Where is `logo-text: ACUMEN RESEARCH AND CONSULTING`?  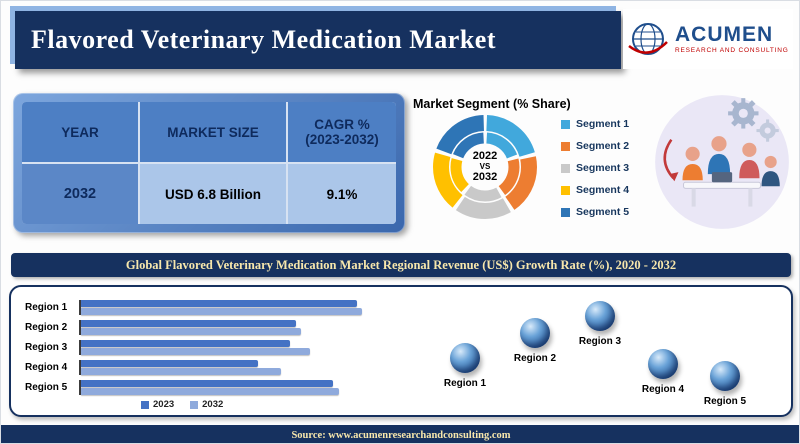
logo-text: ACUMEN RESEARCH AND CONSULTING is located at coordinates (732, 38).